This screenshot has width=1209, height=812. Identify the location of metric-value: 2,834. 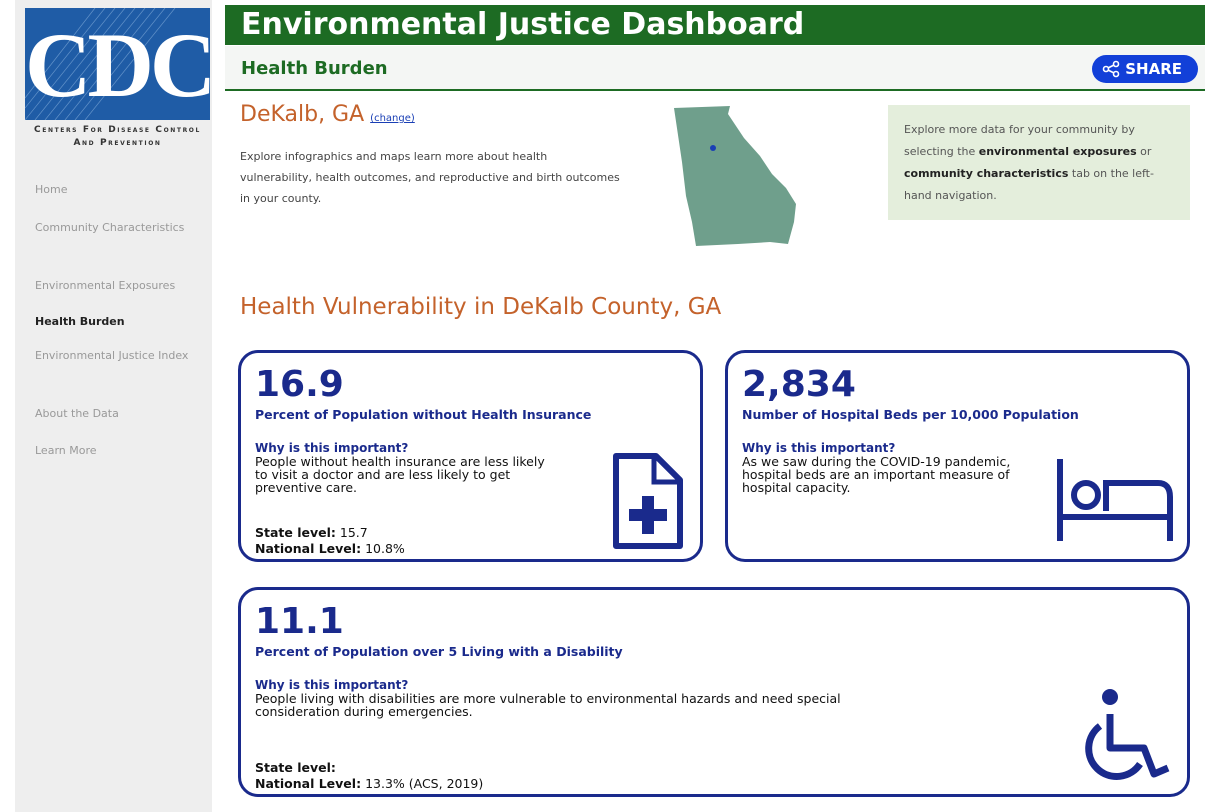
(799, 384).